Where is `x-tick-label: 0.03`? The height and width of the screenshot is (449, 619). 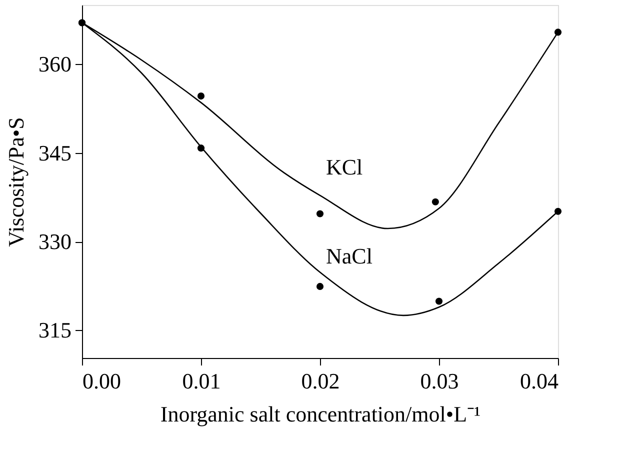 x-tick-label: 0.03 is located at coordinates (439, 381).